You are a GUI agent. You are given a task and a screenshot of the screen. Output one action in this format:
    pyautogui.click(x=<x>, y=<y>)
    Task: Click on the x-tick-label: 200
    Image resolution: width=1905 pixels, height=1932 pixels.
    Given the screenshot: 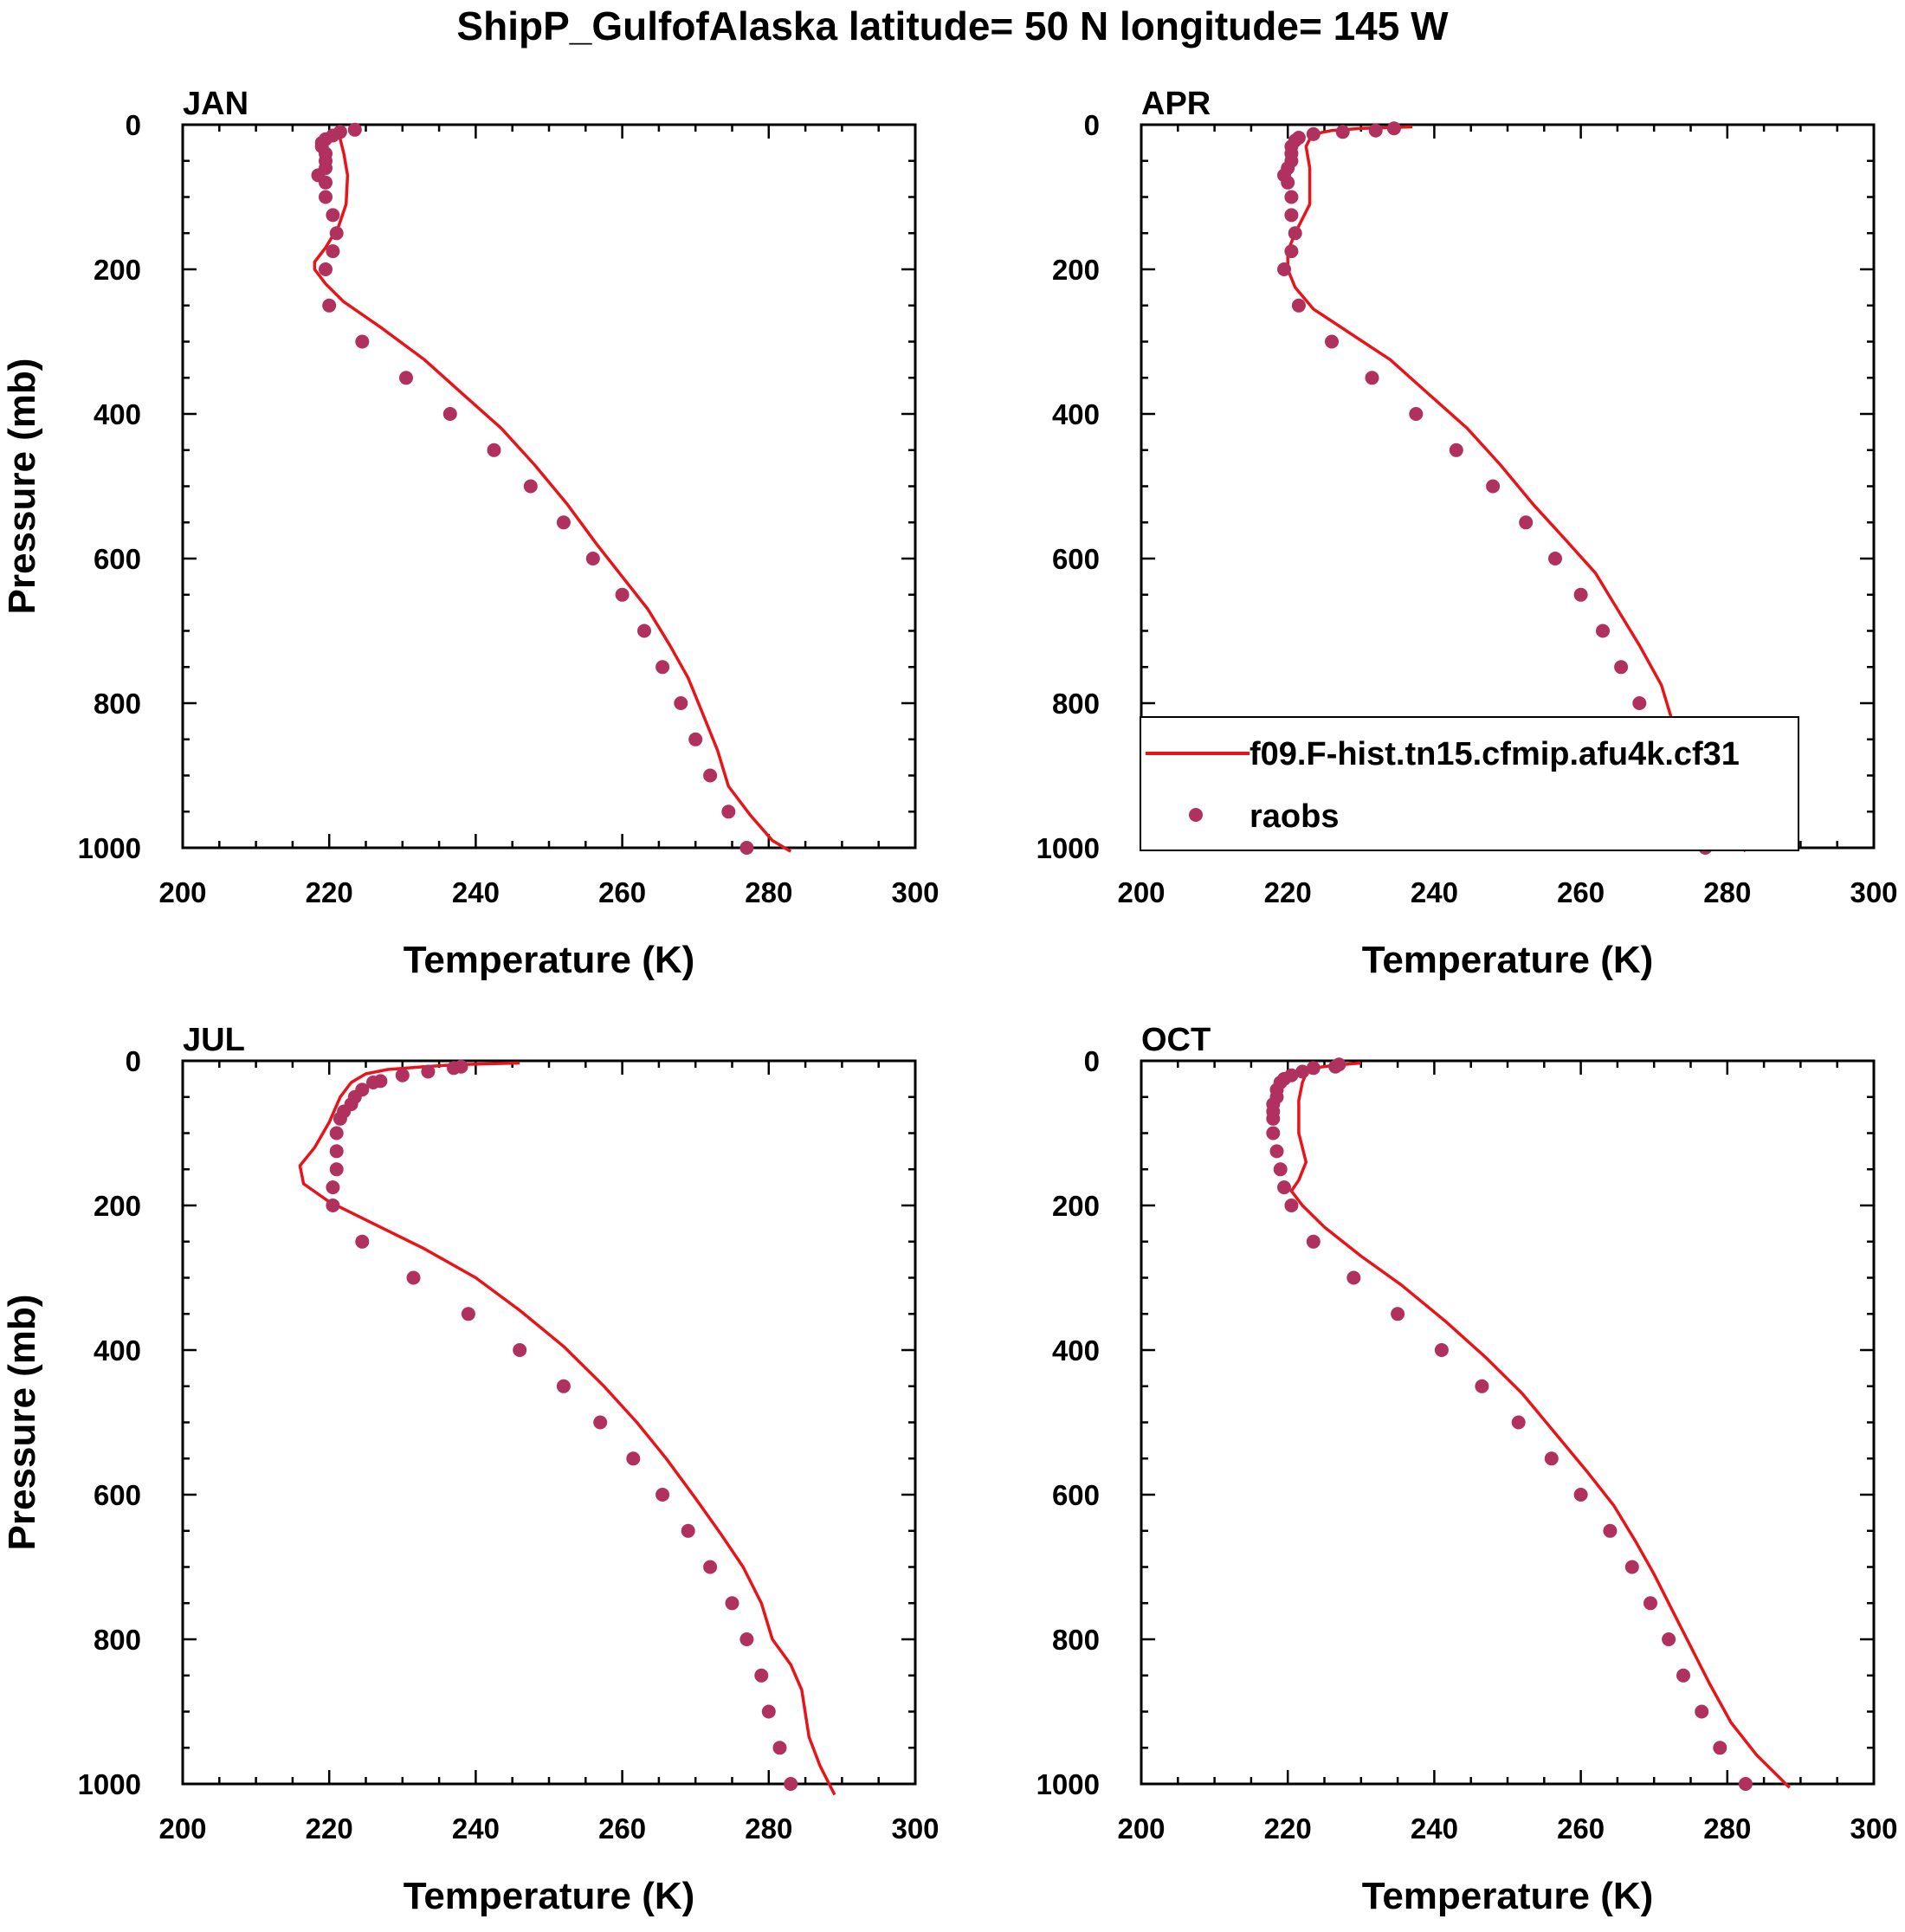 What is the action you would take?
    pyautogui.click(x=1141, y=892)
    